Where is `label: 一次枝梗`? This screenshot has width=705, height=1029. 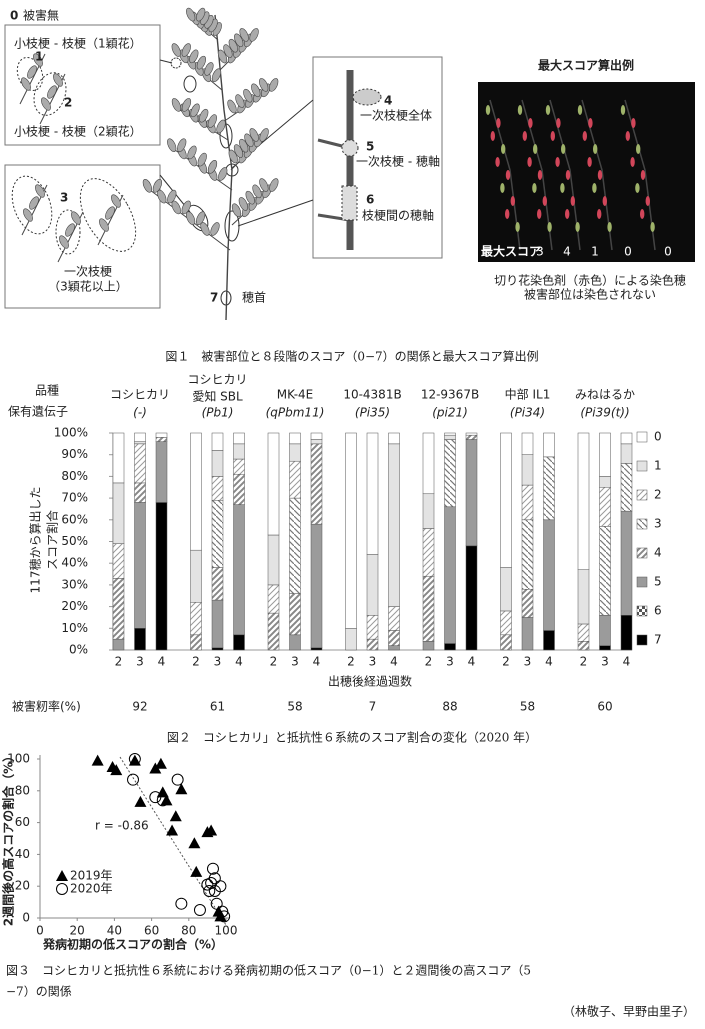
label: 一次枝梗 is located at coordinates (88, 271).